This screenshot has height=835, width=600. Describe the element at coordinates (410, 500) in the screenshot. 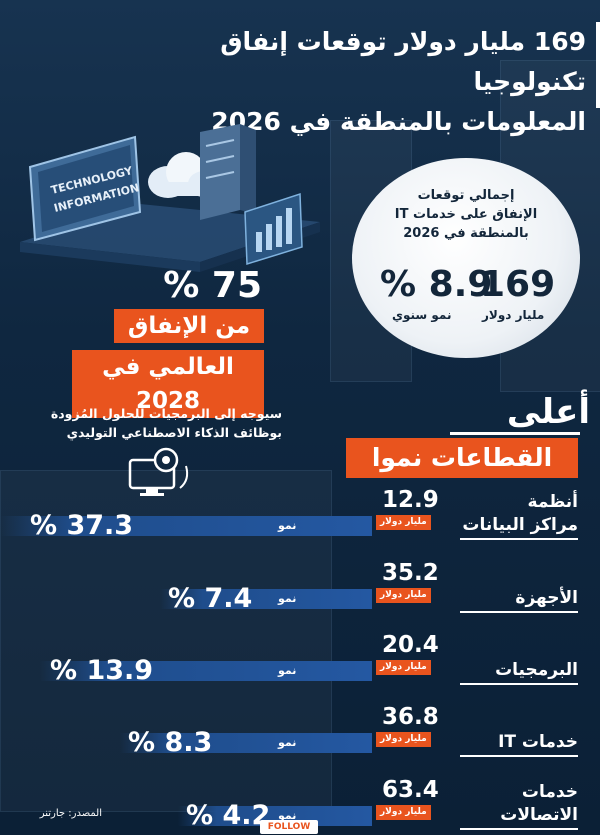

I see `spending-value: 12.9` at that location.